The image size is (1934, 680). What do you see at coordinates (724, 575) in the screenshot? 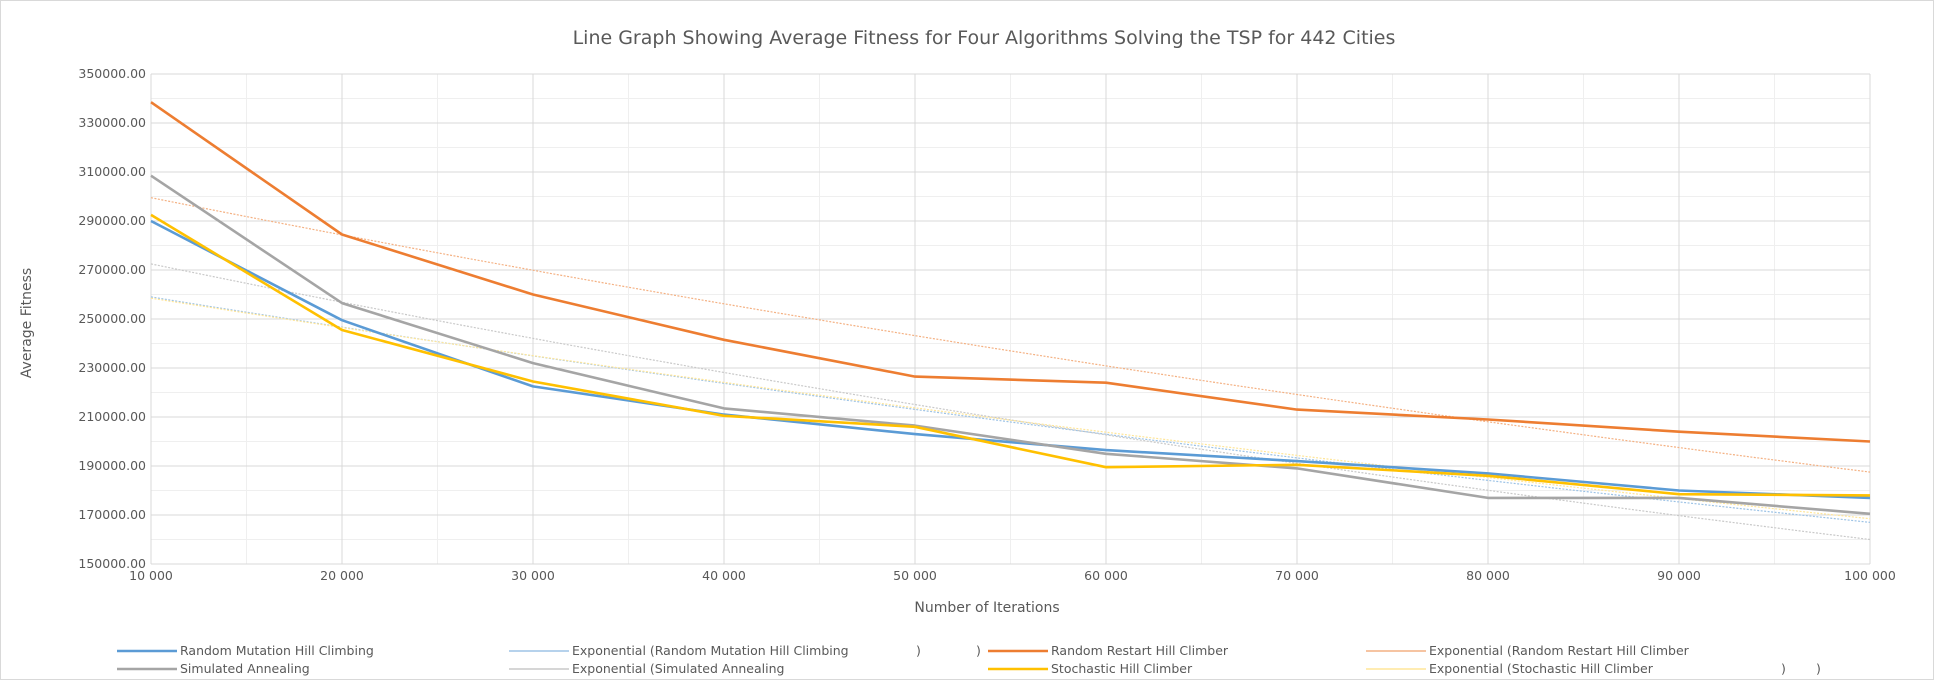
I see `x-tick-label: 40 000` at bounding box center [724, 575].